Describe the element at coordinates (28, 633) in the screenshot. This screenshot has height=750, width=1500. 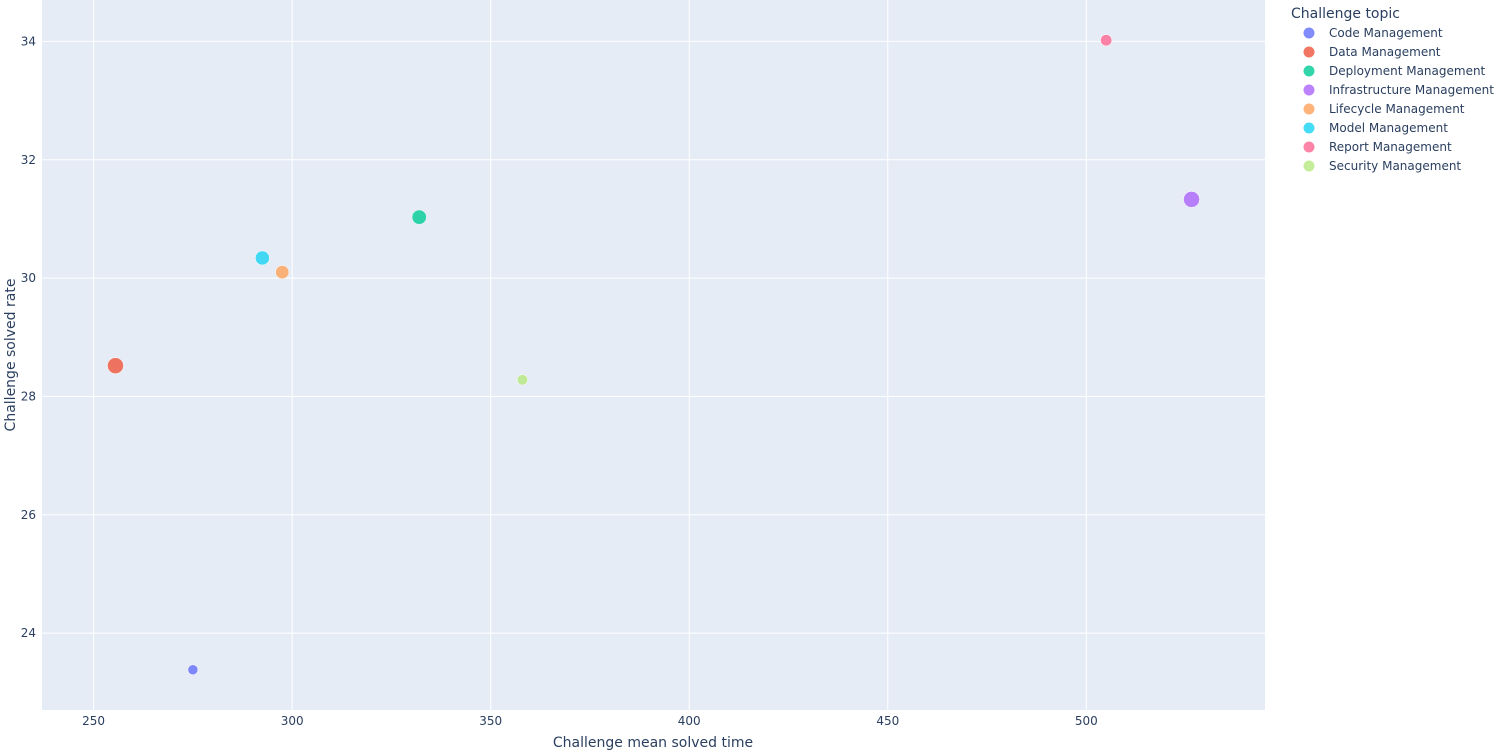
I see `y-tick-label: 24` at that location.